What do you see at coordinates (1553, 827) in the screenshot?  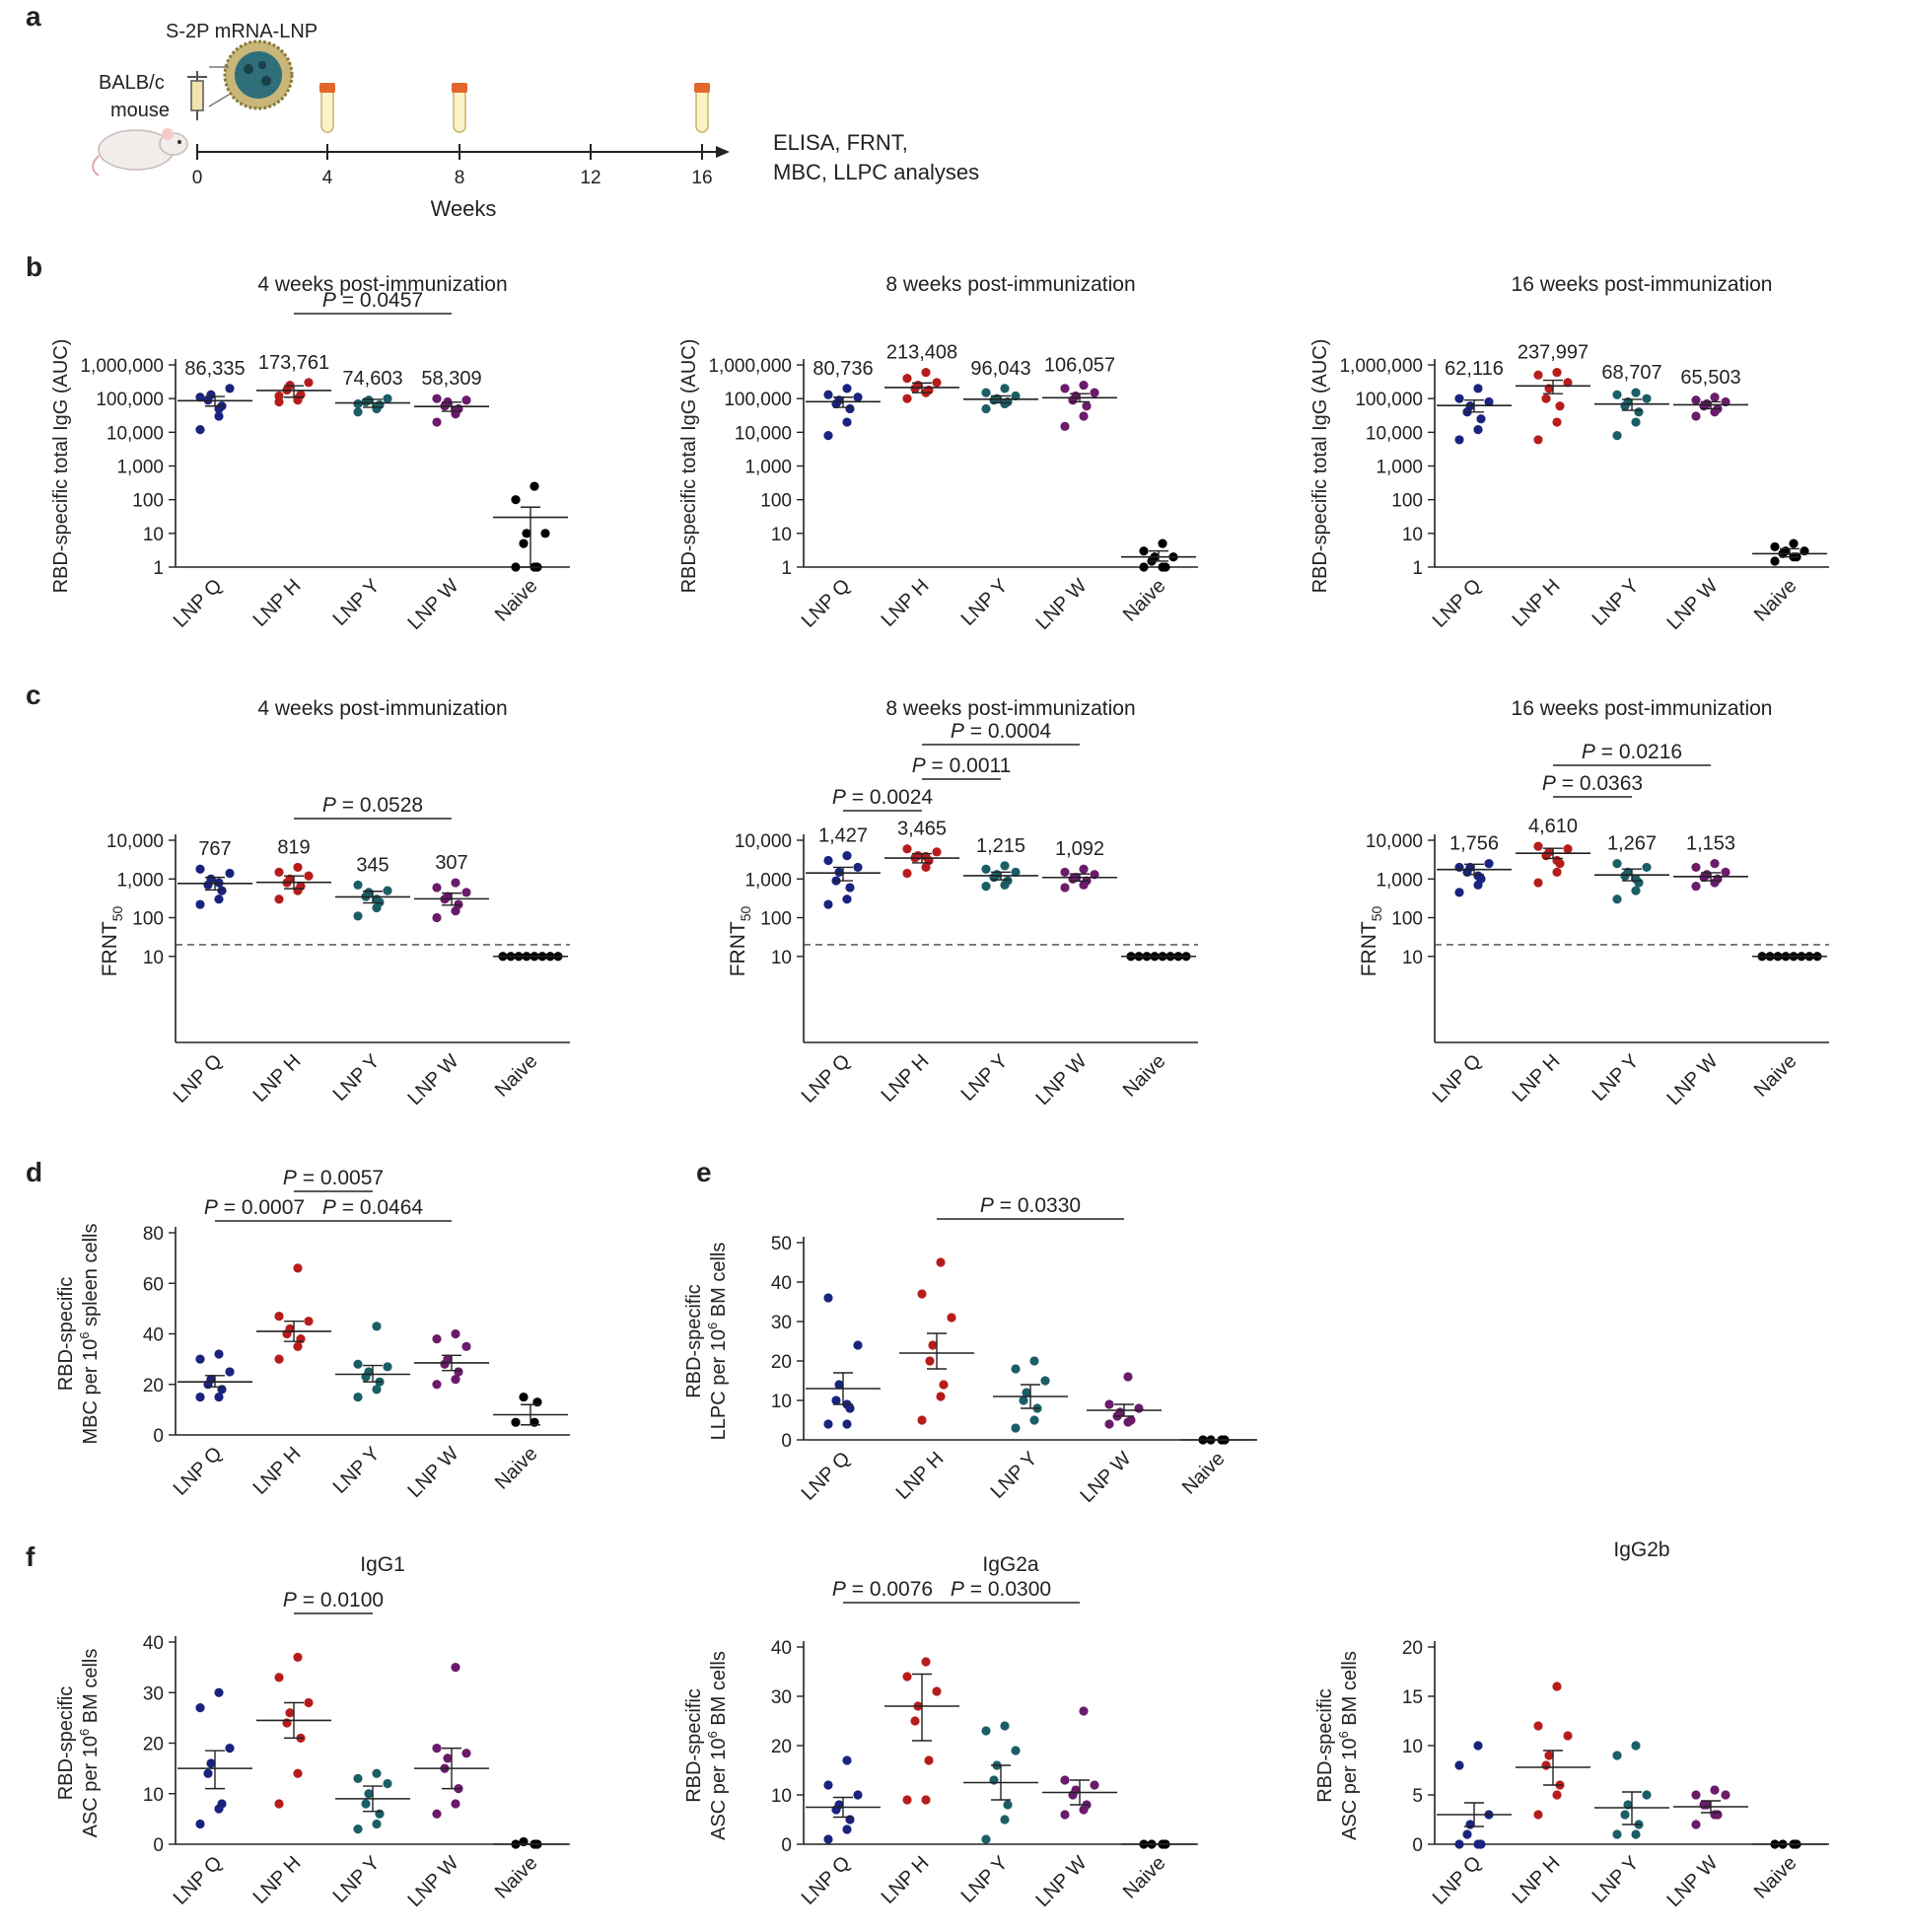 I see `mean-value-label: 4,610` at bounding box center [1553, 827].